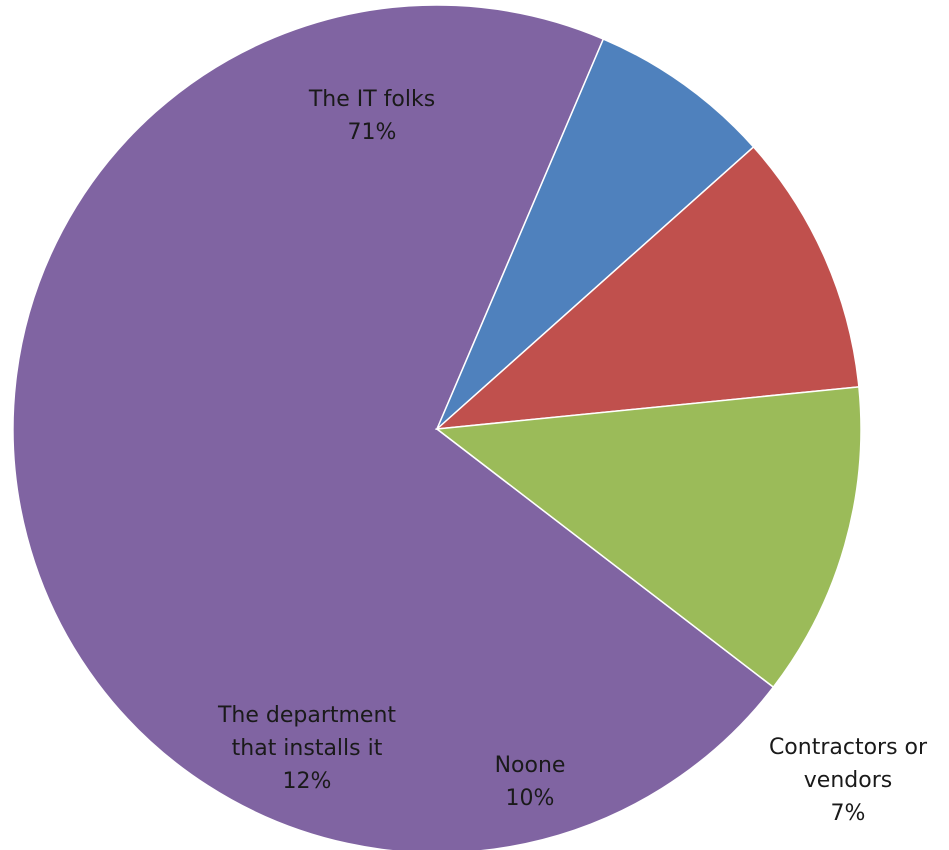 The height and width of the screenshot is (850, 949). I want to click on slice-label-0-line-0: The IT folks, so click(371, 99).